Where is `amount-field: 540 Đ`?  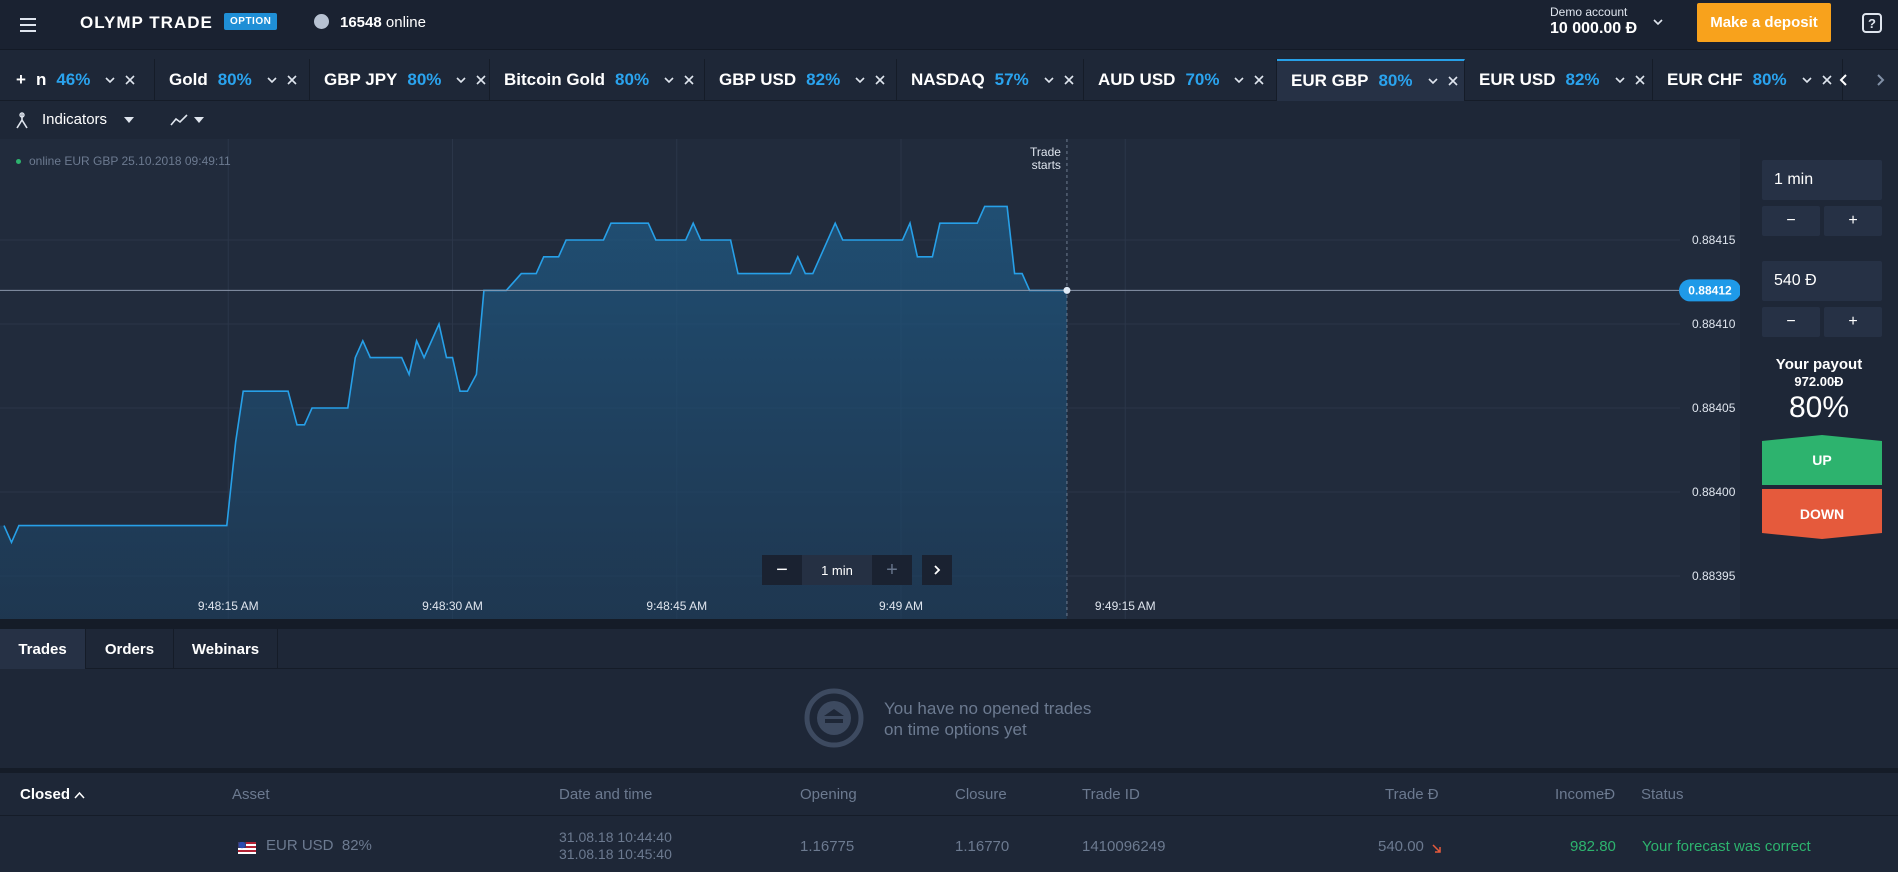
amount-field: 540 Đ is located at coordinates (1822, 281).